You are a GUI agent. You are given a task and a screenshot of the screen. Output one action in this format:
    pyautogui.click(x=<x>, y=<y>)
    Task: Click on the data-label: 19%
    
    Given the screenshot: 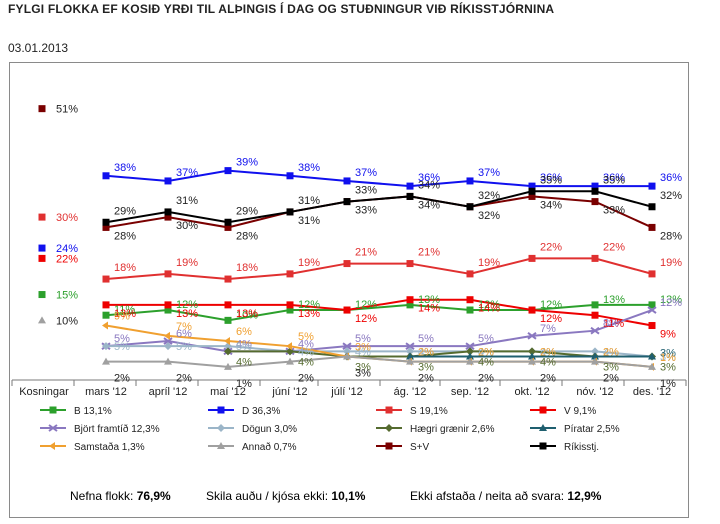 What is the action you would take?
    pyautogui.click(x=187, y=263)
    